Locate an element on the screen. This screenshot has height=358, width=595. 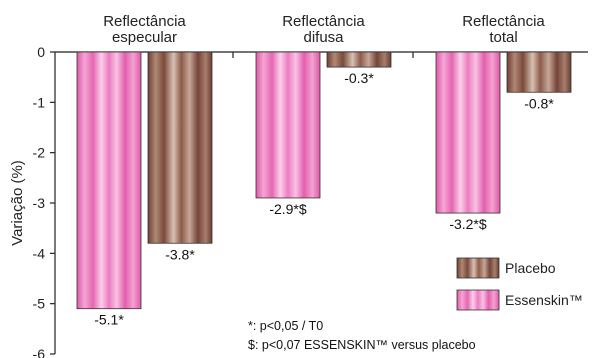
footnote: *: p<0,05 / T0 is located at coordinates (285, 326).